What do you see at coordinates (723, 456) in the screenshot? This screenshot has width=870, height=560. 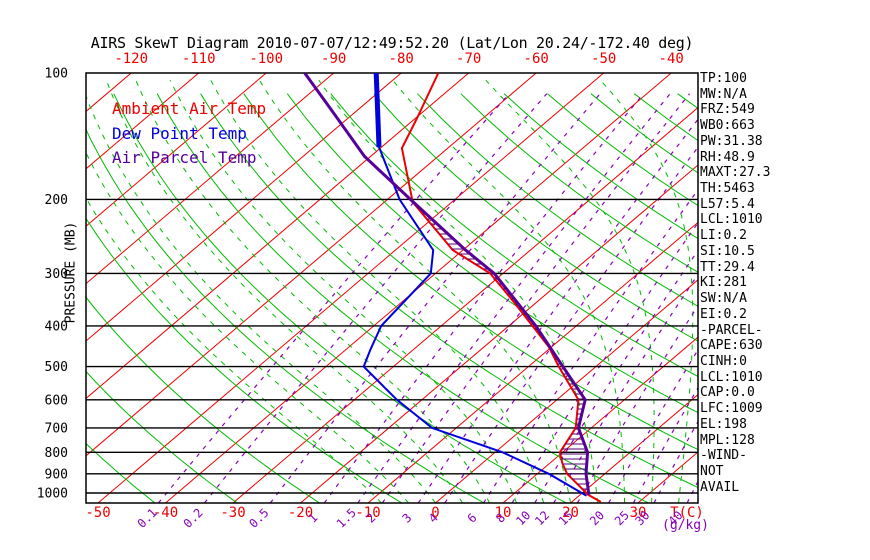 I see `panel-stat: -WIND-` at bounding box center [723, 456].